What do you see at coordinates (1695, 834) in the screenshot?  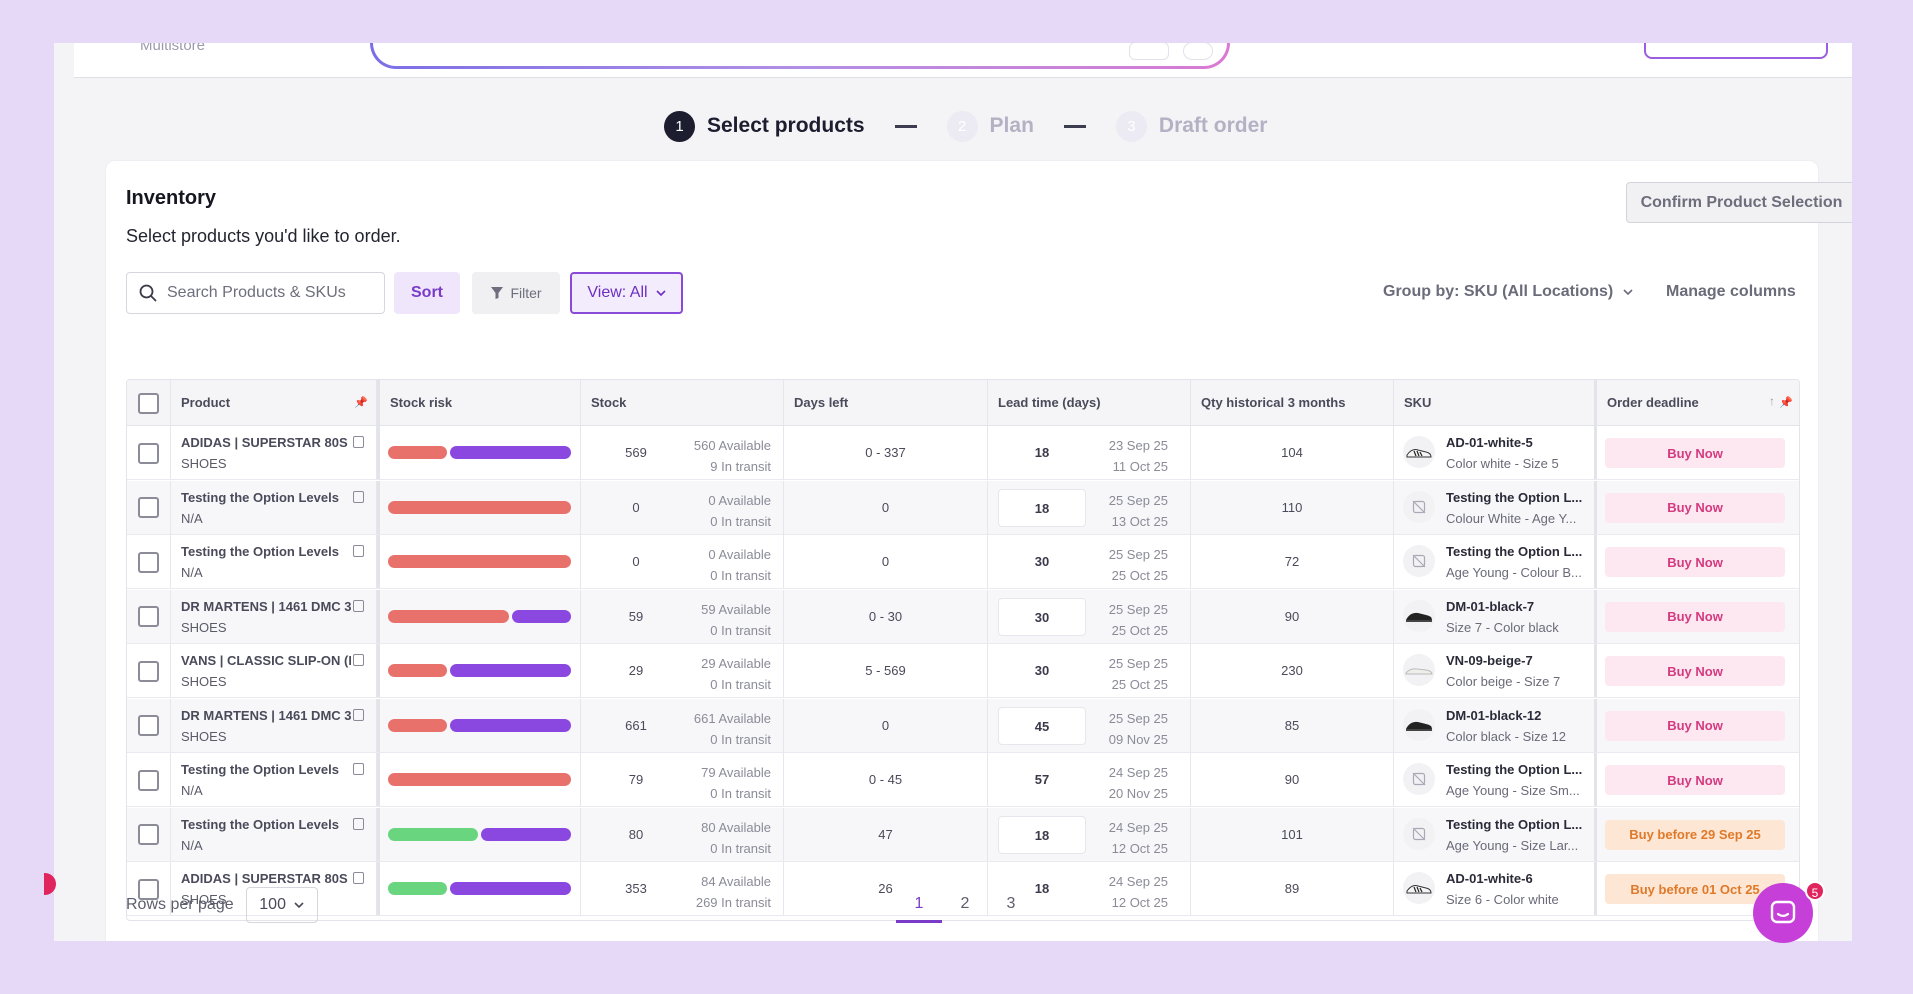 I see `buy-before-button: Buy before 29 Sep 25` at bounding box center [1695, 834].